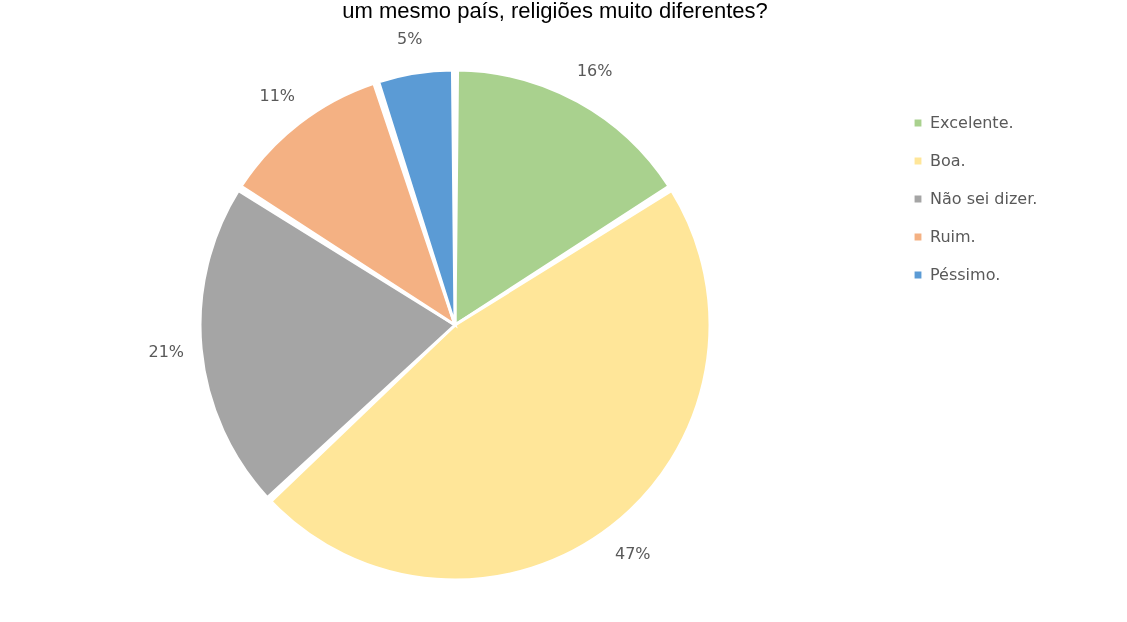 This screenshot has height=622, width=1127. What do you see at coordinates (965, 274) in the screenshot?
I see `legend-label: Péssimo.` at bounding box center [965, 274].